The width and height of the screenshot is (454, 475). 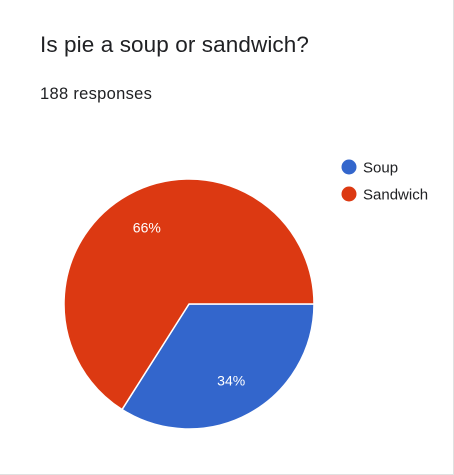 I want to click on legend-label: Sandwich, so click(x=395, y=195).